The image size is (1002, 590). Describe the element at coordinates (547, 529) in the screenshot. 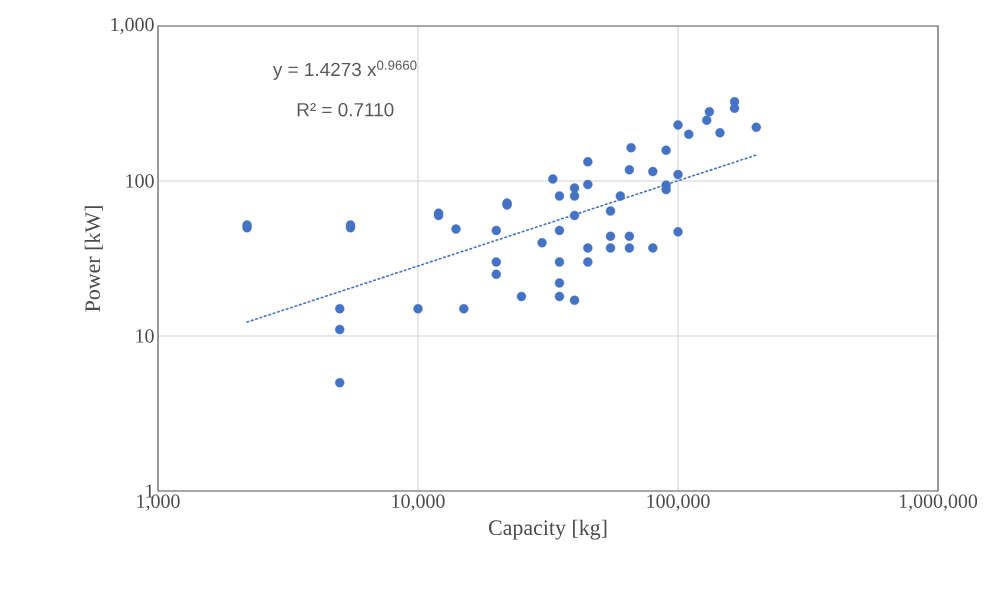

I see `x-axis-title: Capacity [kg]` at that location.